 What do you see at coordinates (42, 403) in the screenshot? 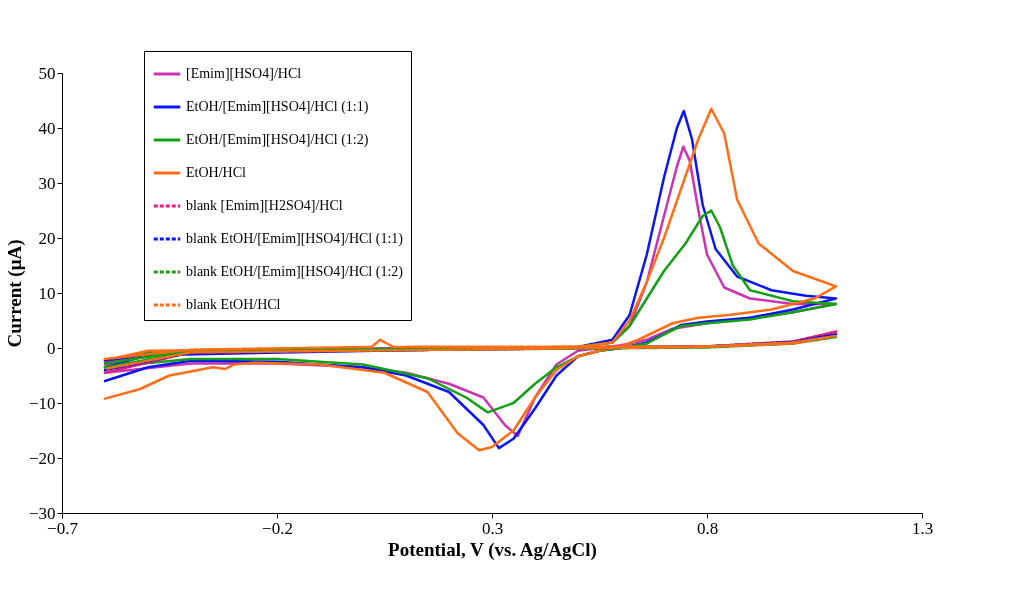
I see `y-tick-label: −10` at bounding box center [42, 403].